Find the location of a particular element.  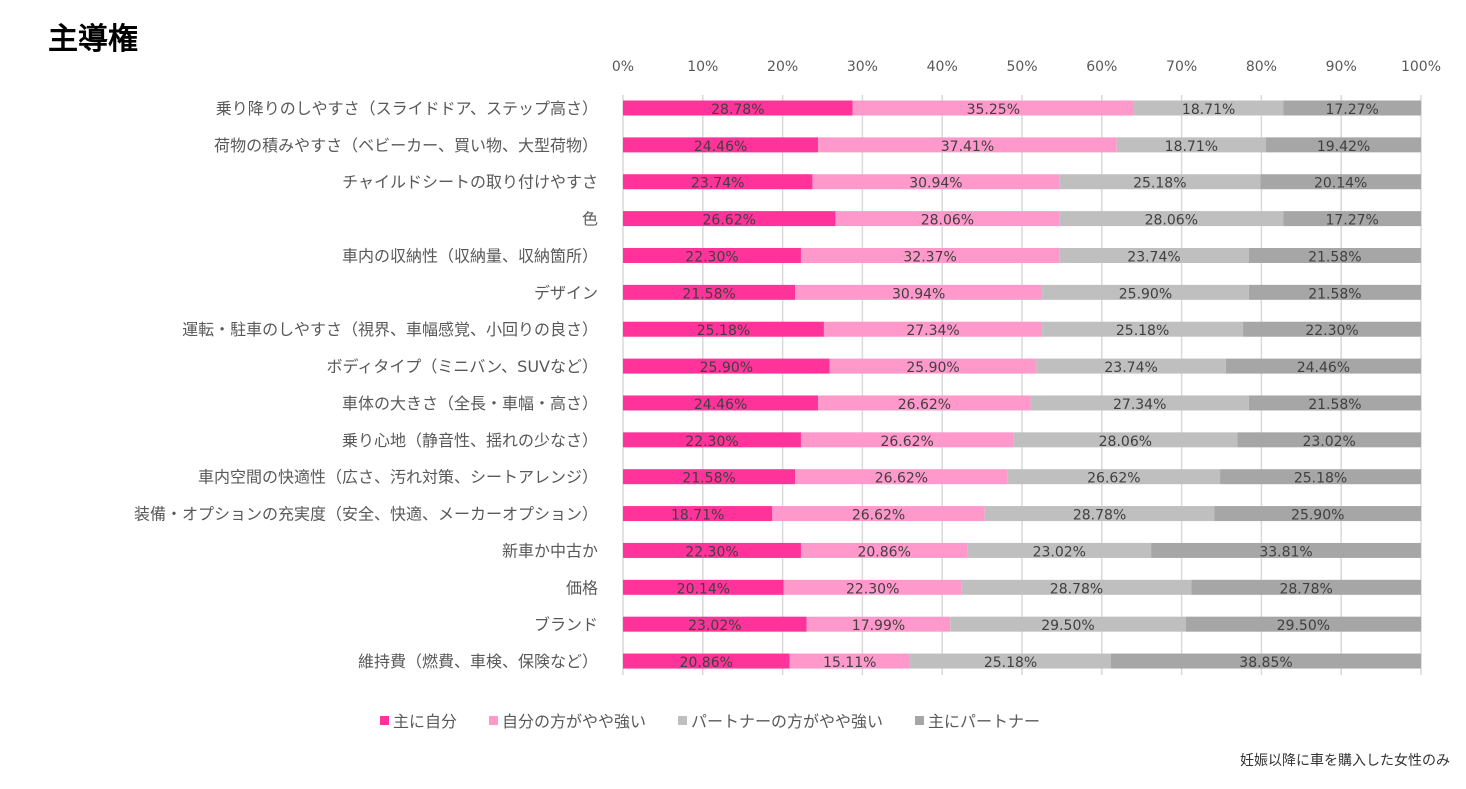

data-label: 17.99% is located at coordinates (878, 626).